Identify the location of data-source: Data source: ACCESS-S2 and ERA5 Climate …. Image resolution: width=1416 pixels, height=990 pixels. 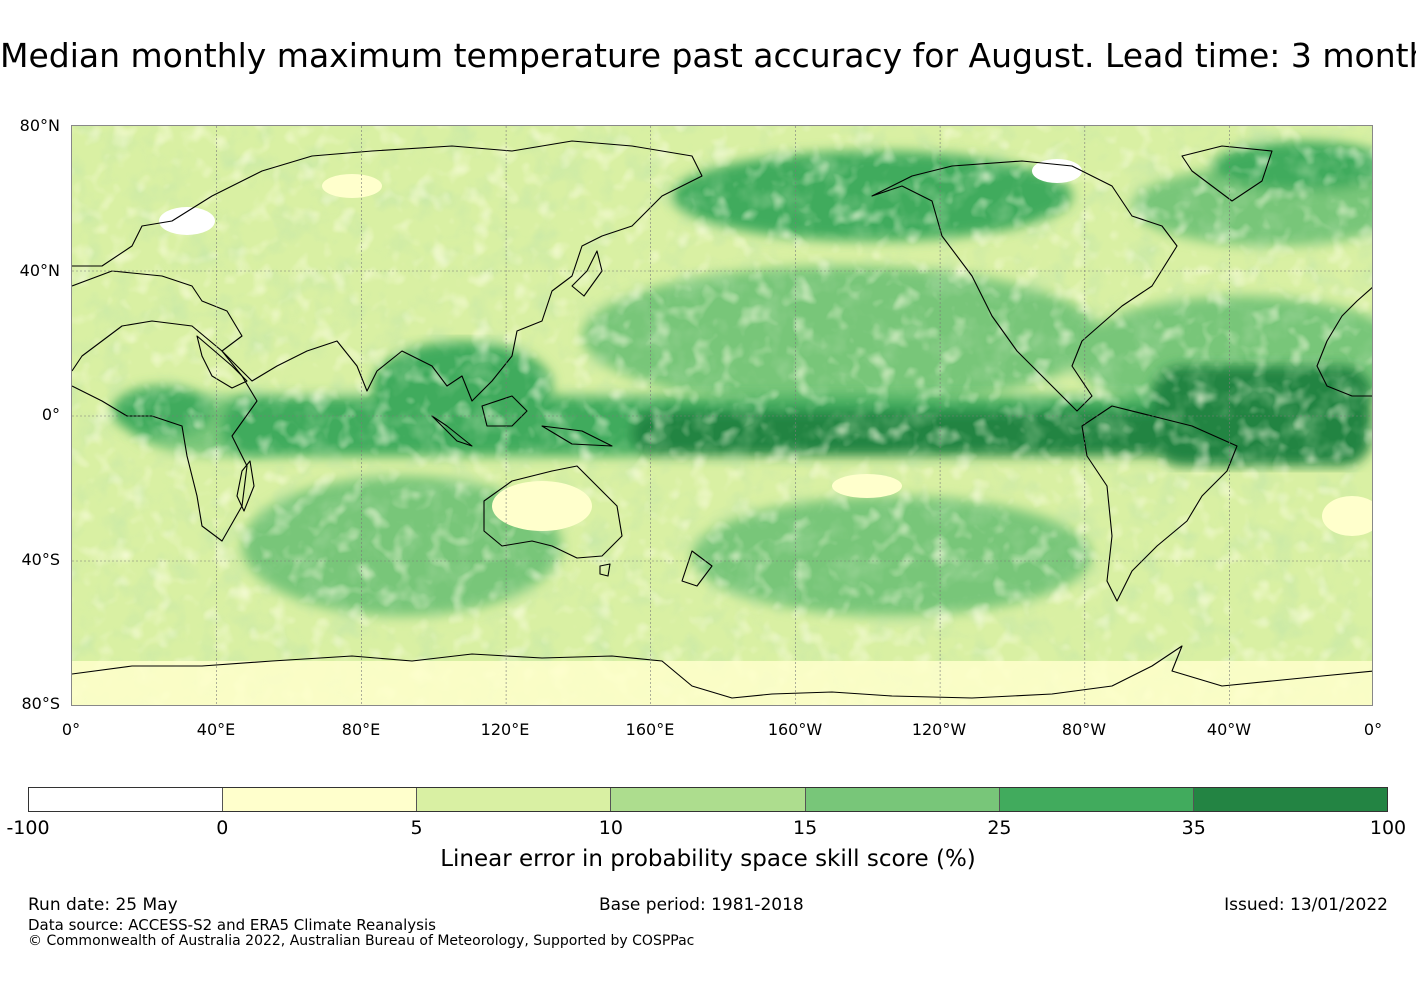
(232, 925).